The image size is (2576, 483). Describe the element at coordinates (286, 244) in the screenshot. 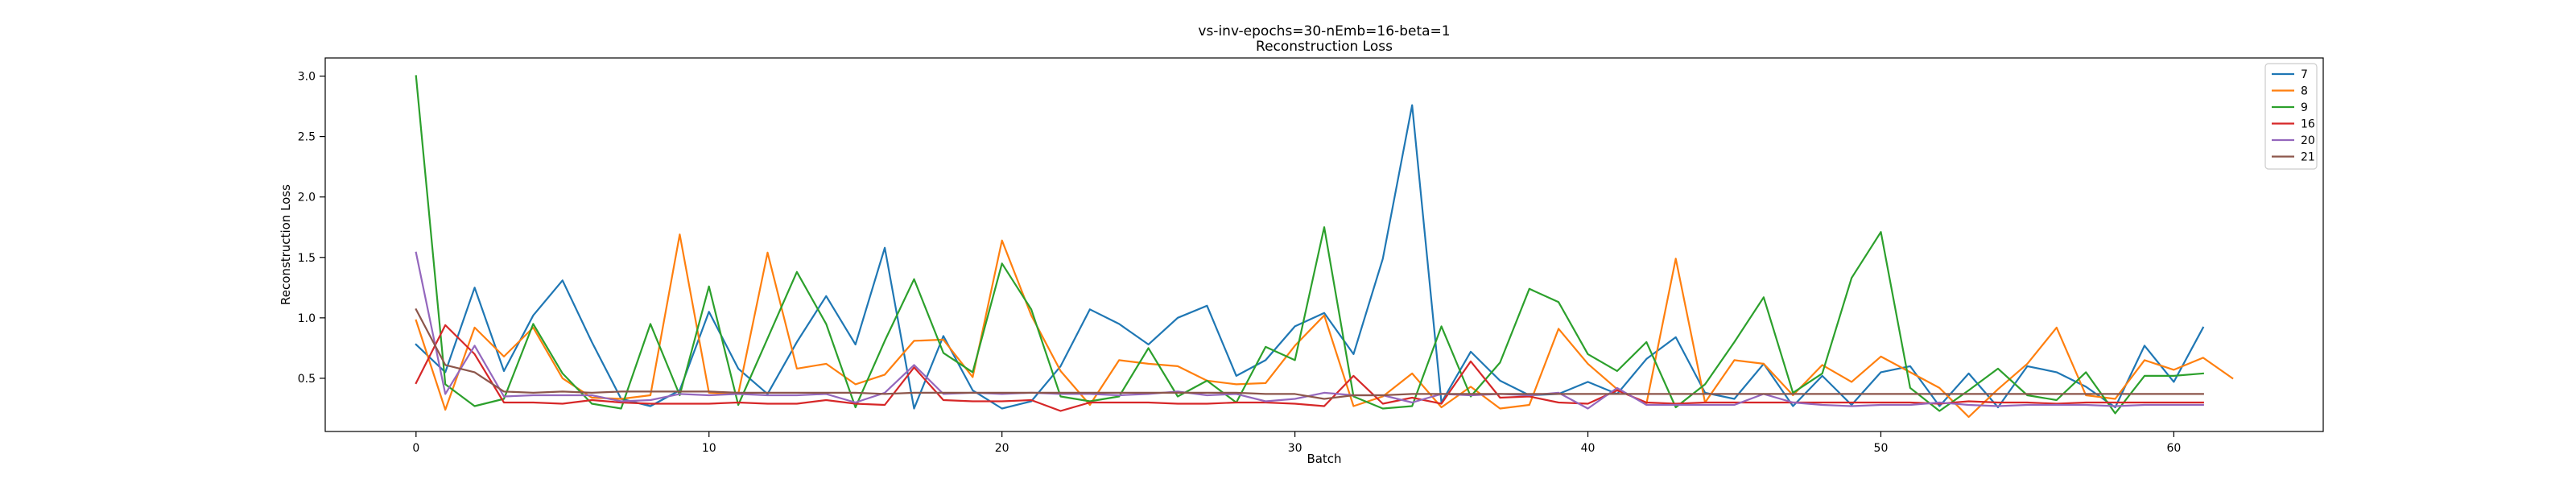

I see `y-axis-label: Reconstruction Loss` at that location.